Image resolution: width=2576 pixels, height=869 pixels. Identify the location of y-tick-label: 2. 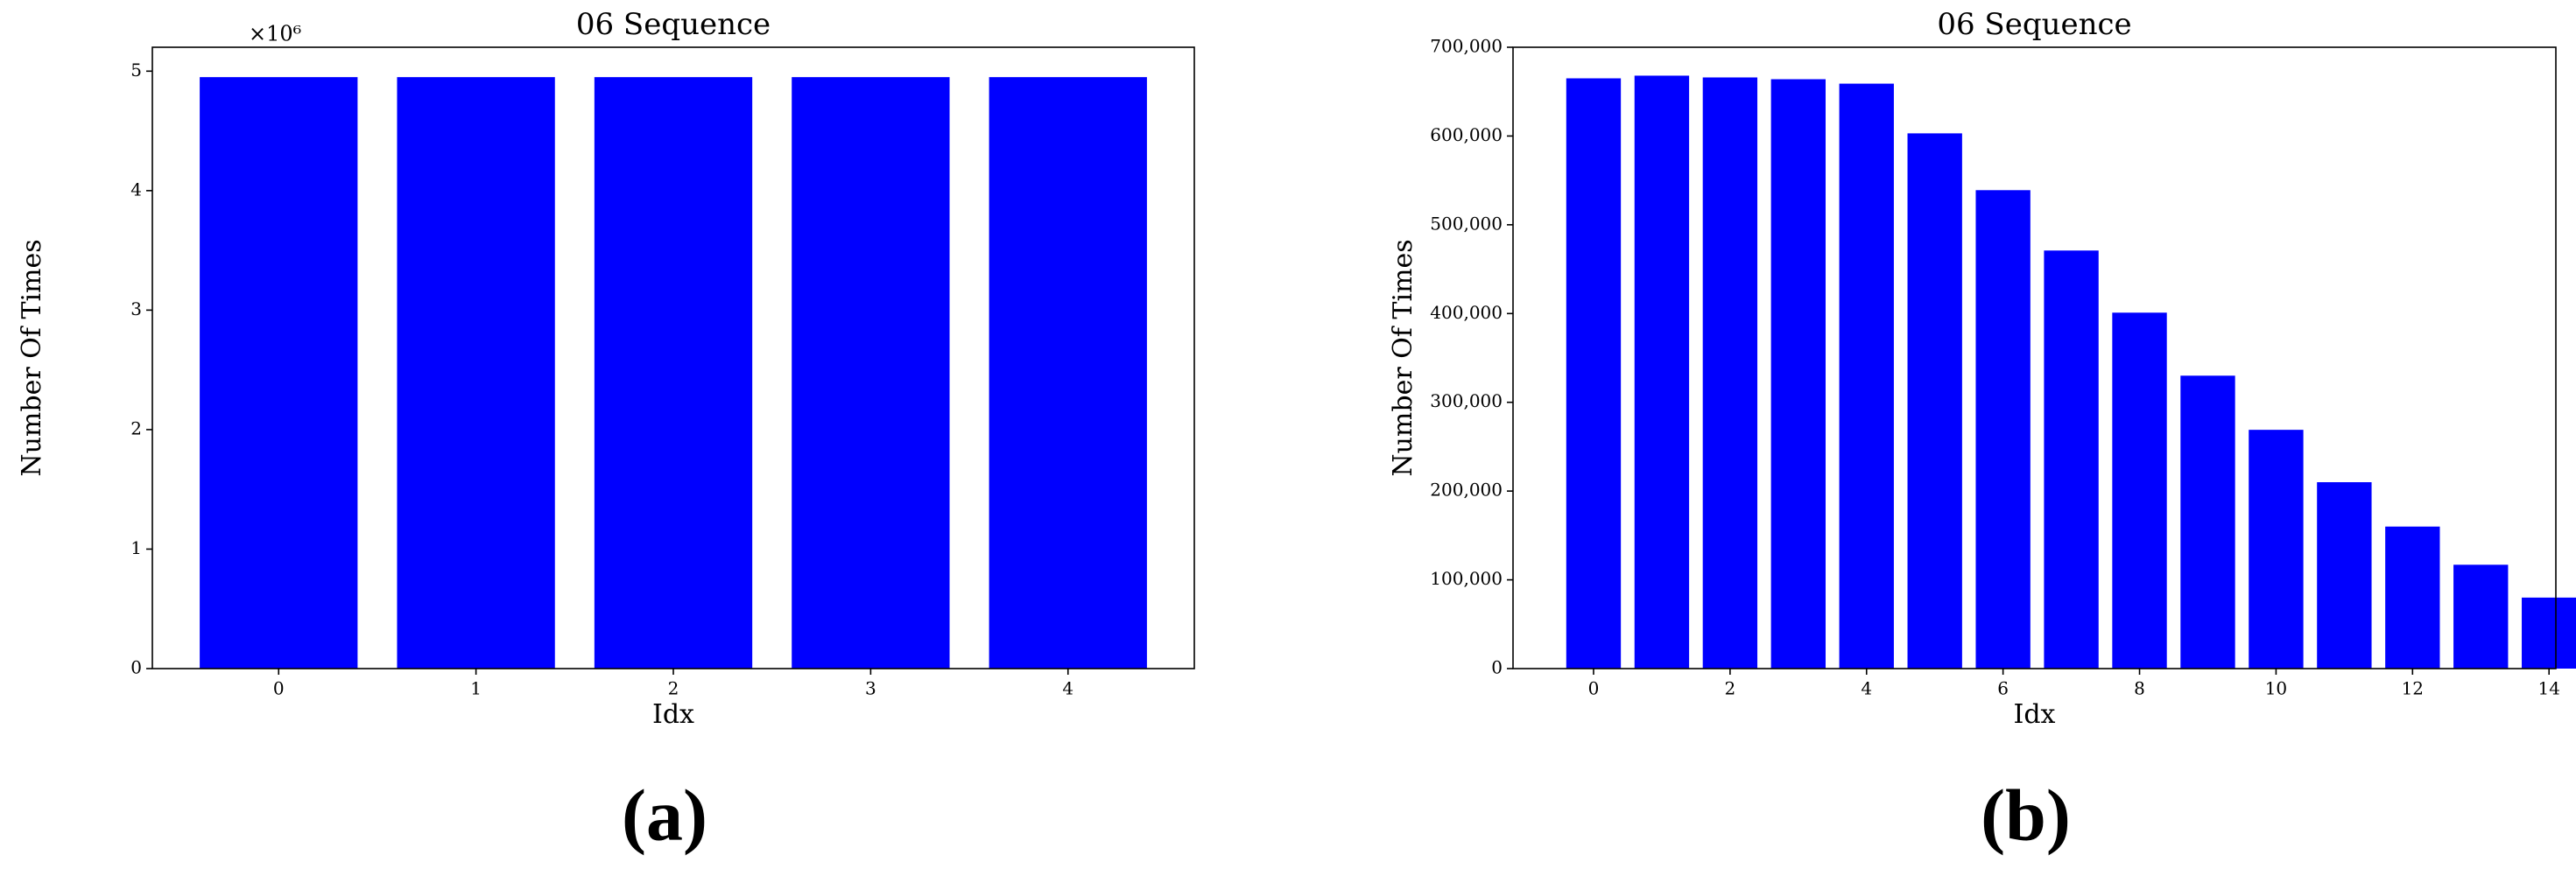
(136, 427).